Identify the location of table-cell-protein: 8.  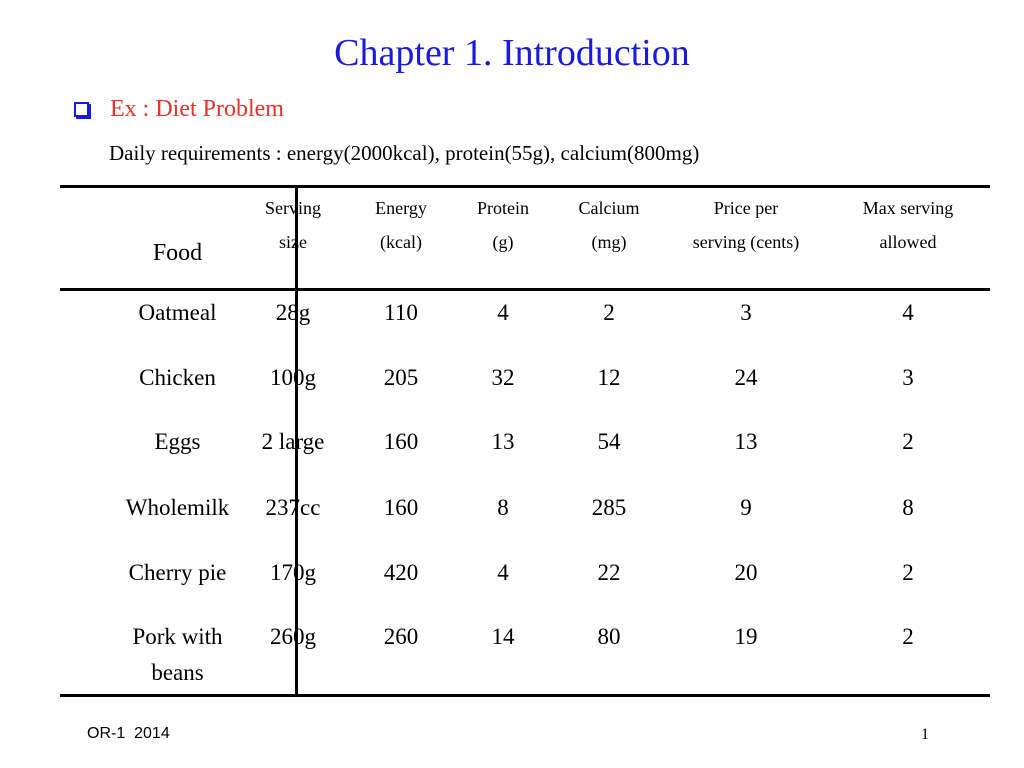
(503, 507).